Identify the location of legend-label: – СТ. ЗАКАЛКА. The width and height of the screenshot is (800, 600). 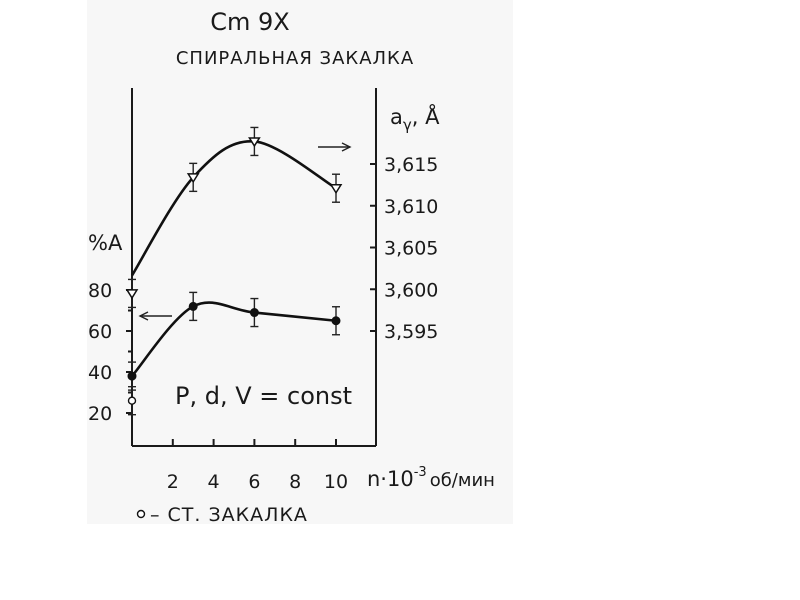
(229, 515).